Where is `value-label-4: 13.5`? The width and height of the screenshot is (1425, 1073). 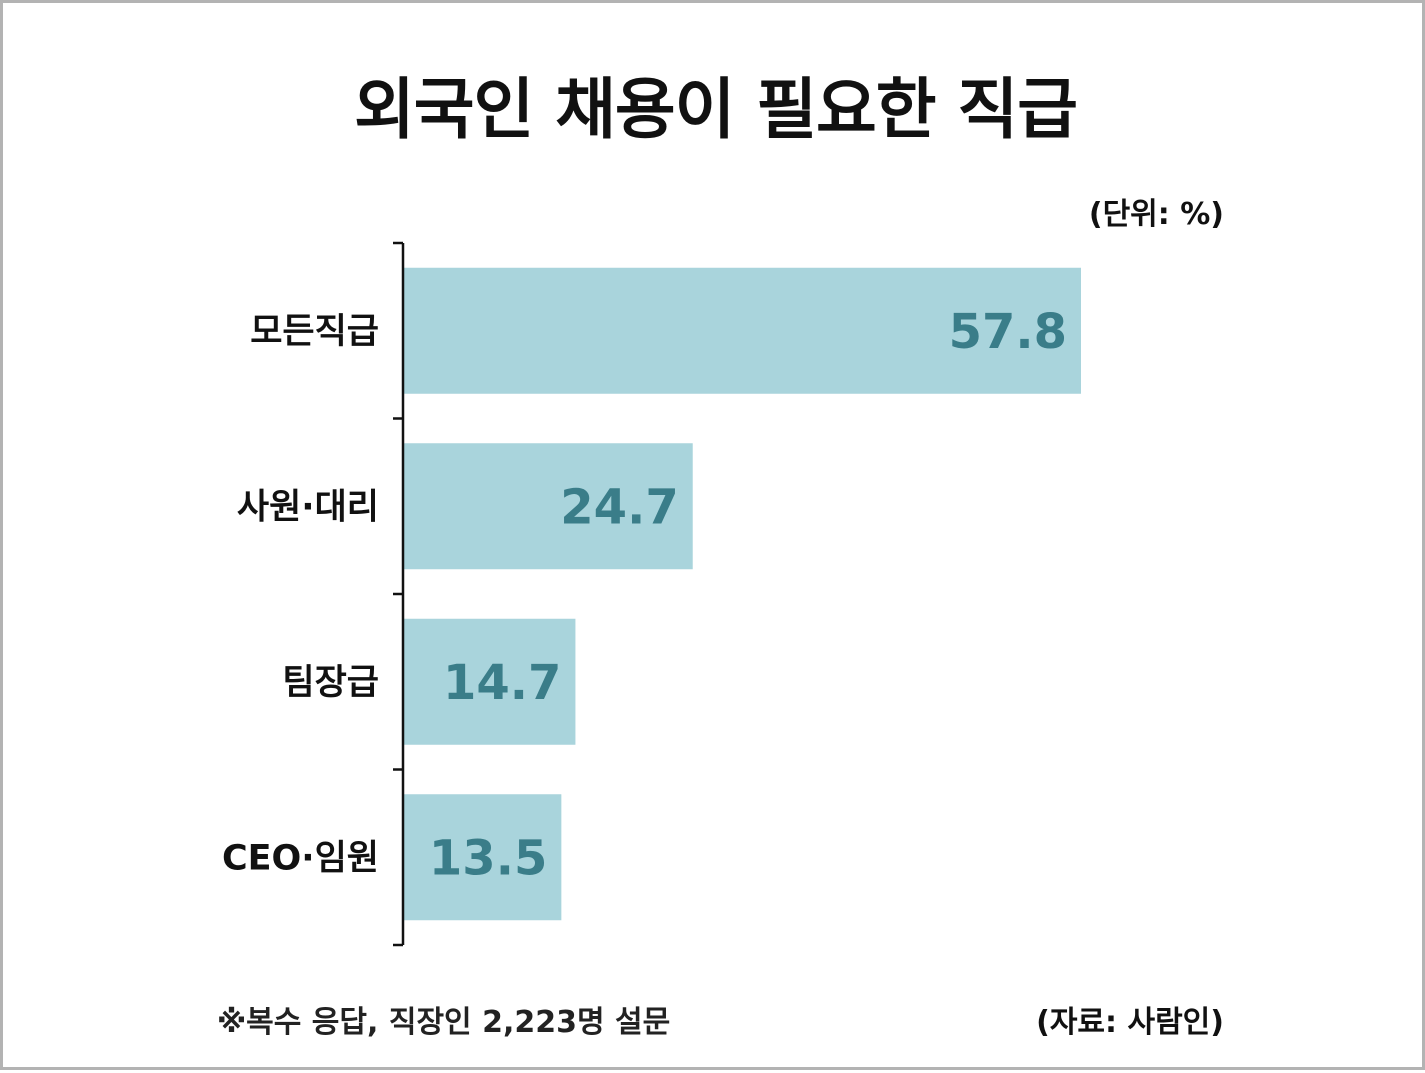 value-label-4: 13.5 is located at coordinates (488, 858).